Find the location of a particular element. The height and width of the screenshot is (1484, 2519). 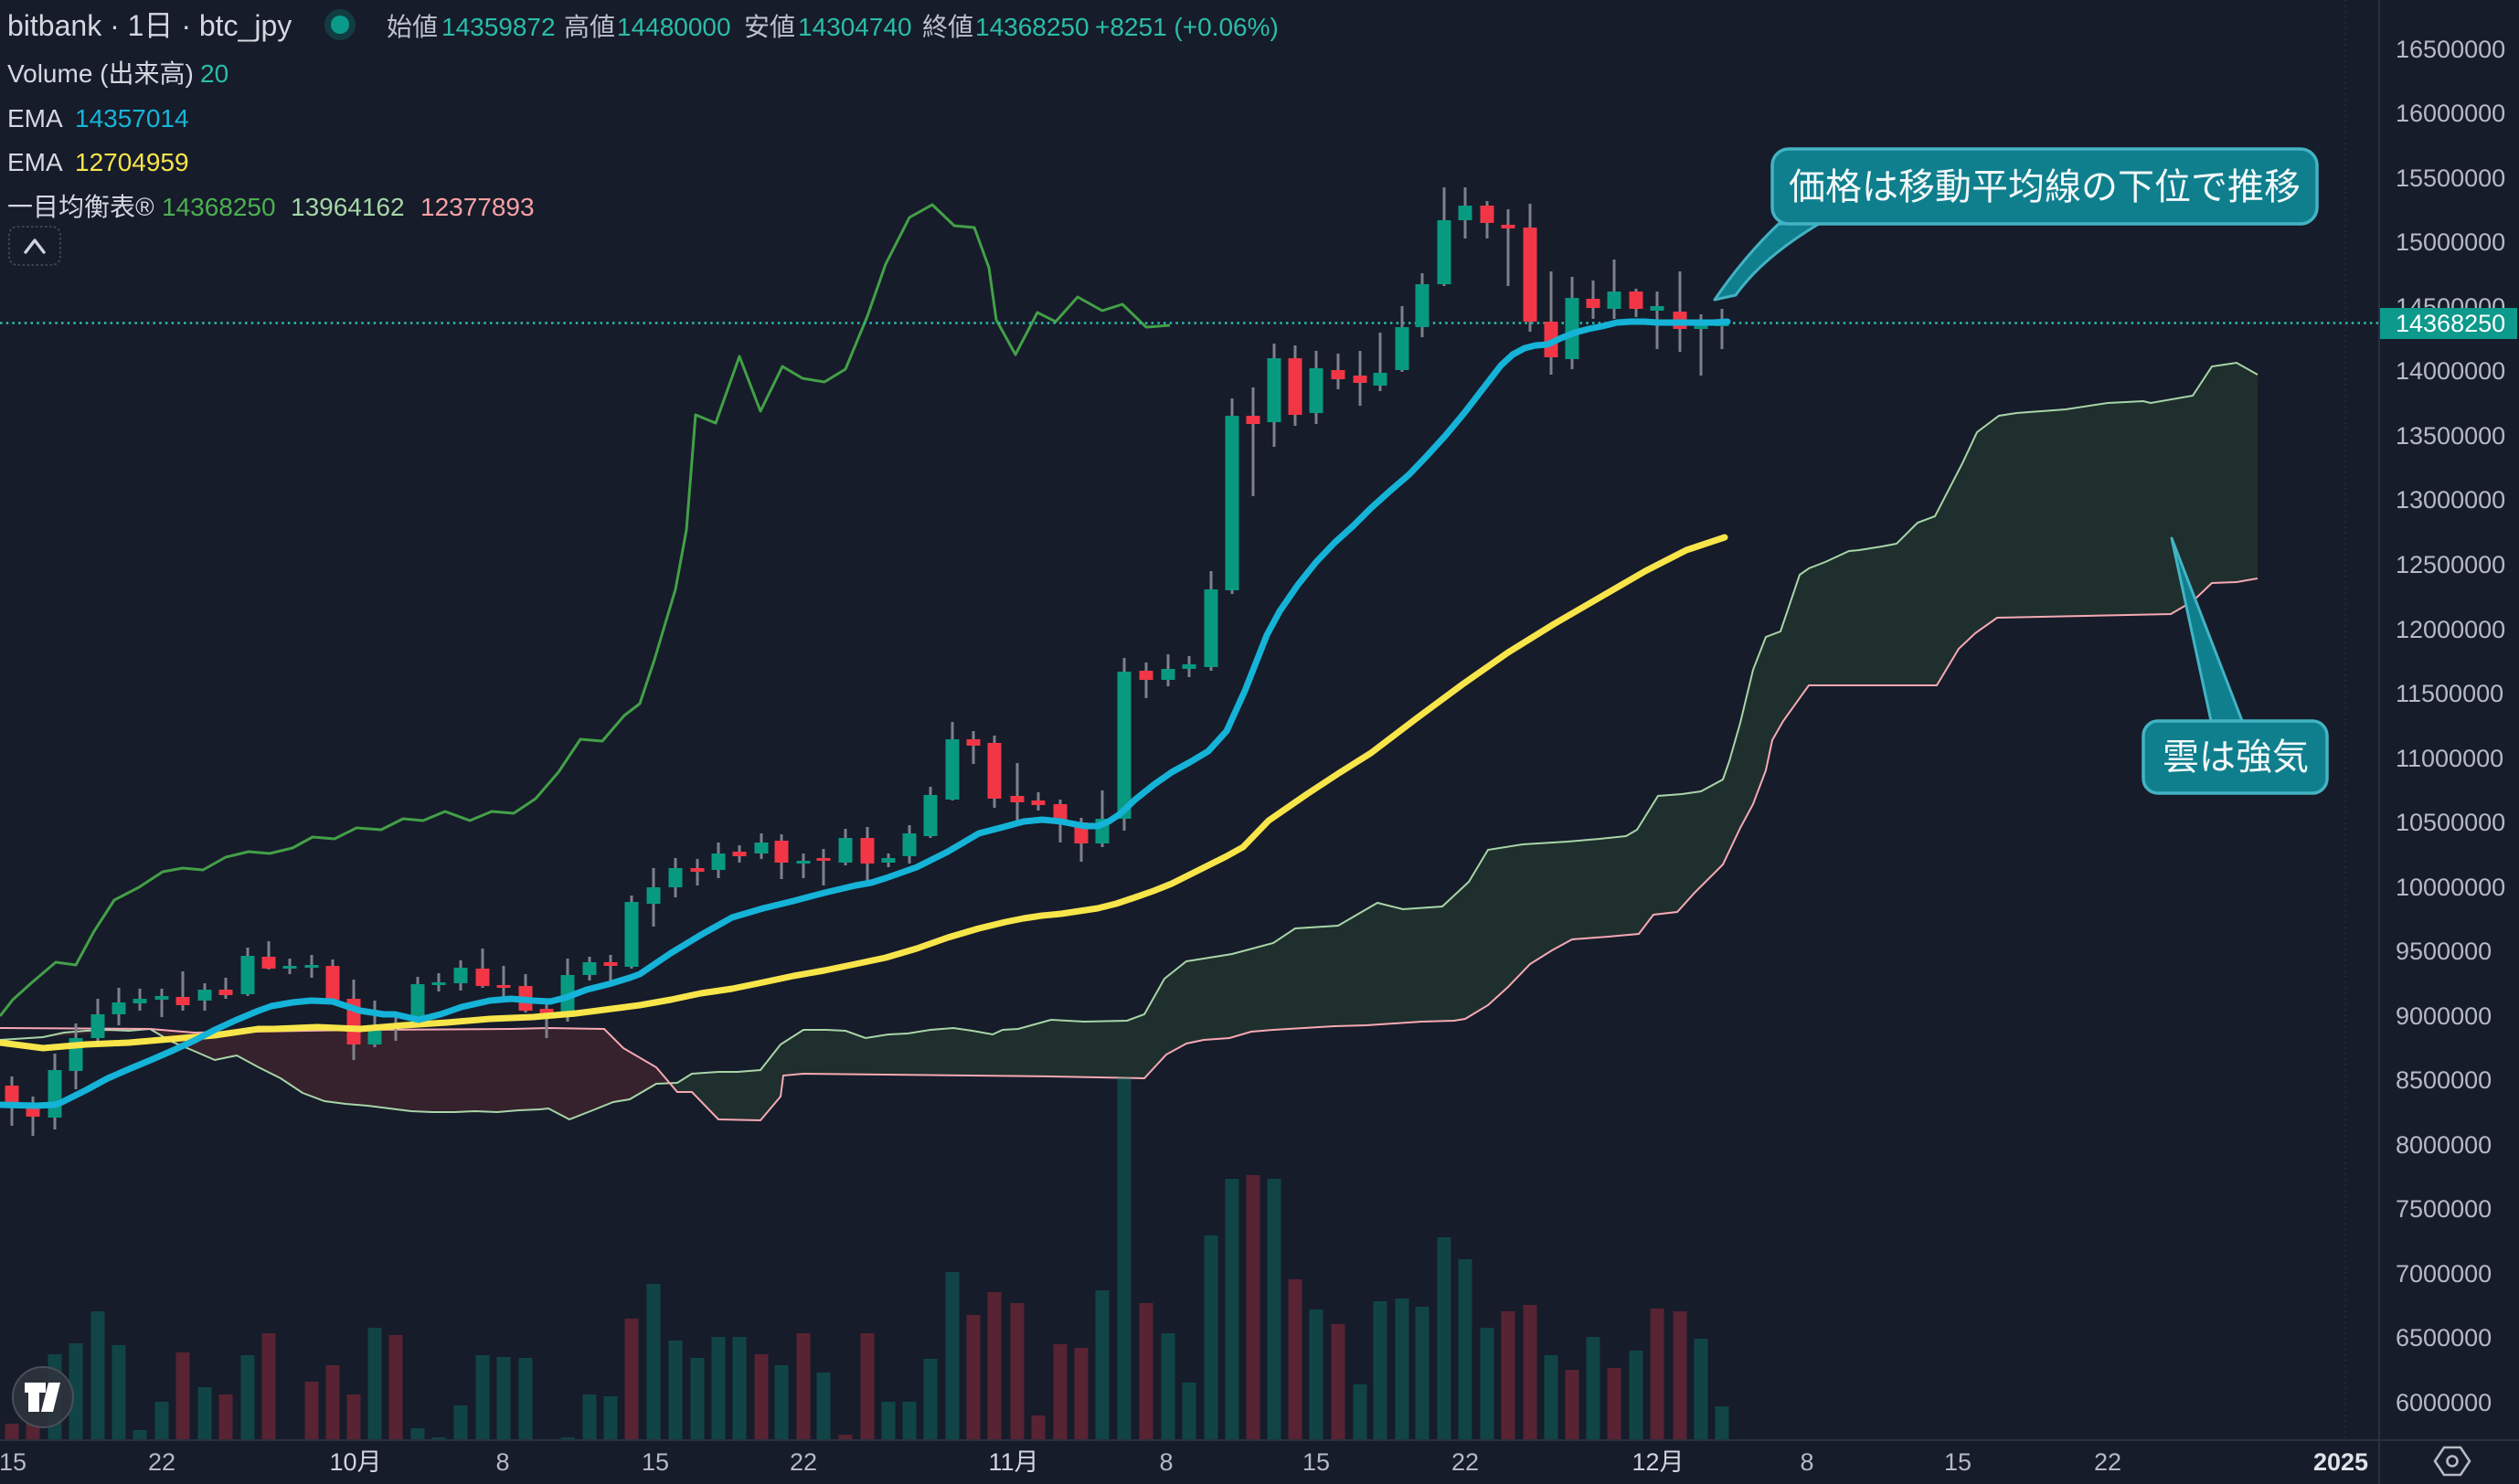

svg-text: 11500000 is located at coordinates (2449, 693).